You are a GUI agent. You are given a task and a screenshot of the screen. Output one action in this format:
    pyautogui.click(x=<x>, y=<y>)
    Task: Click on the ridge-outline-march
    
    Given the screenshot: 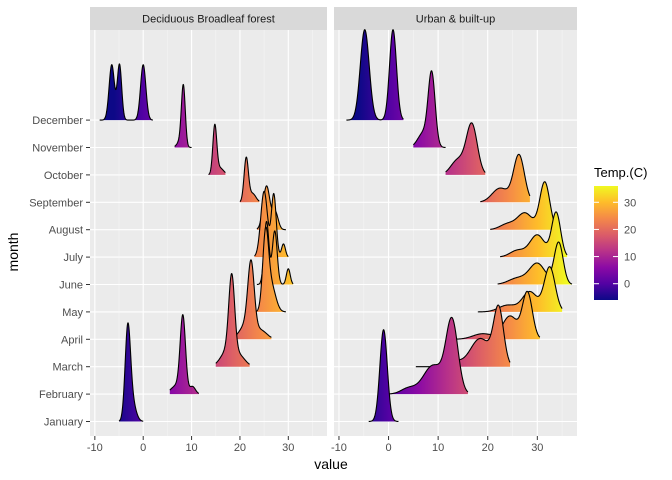 What is the action you would take?
    pyautogui.click(x=233, y=318)
    